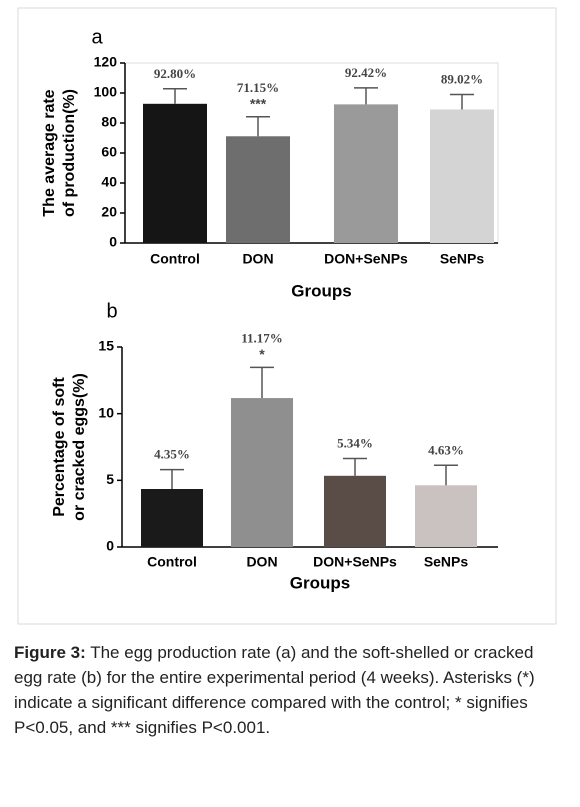  Describe the element at coordinates (355, 442) in the screenshot. I see `value-label: 5.34%` at that location.